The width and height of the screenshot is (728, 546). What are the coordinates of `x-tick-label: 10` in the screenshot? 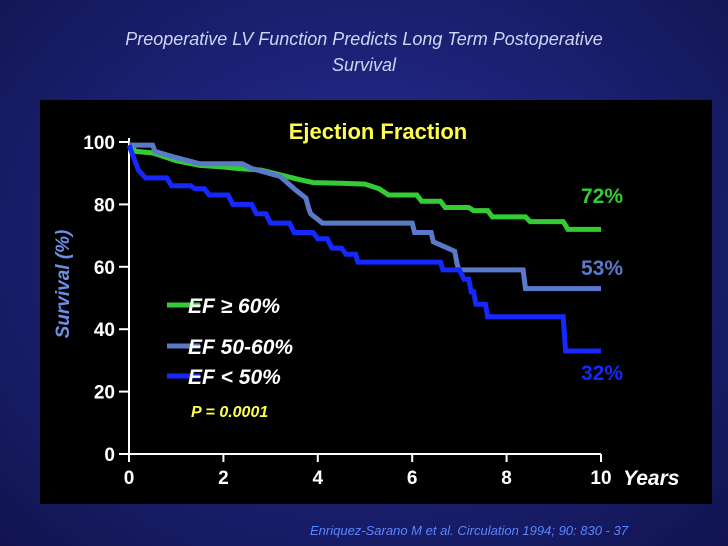 It's located at (600, 478).